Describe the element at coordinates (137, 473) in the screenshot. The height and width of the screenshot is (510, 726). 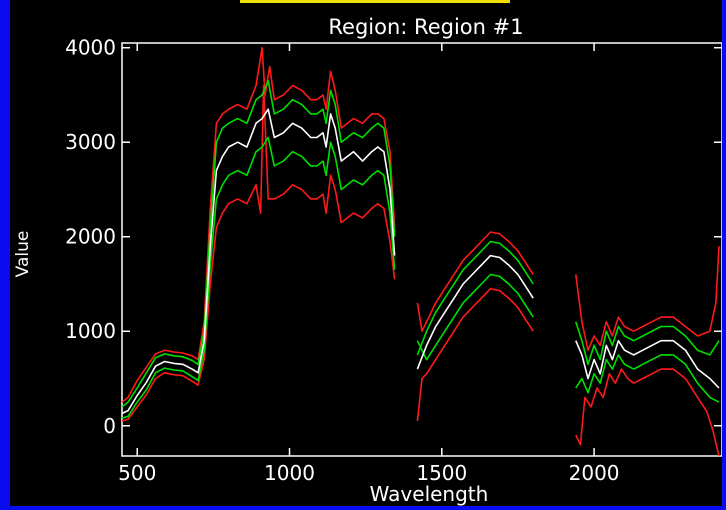
I see `x-tick-label-500: 500` at that location.